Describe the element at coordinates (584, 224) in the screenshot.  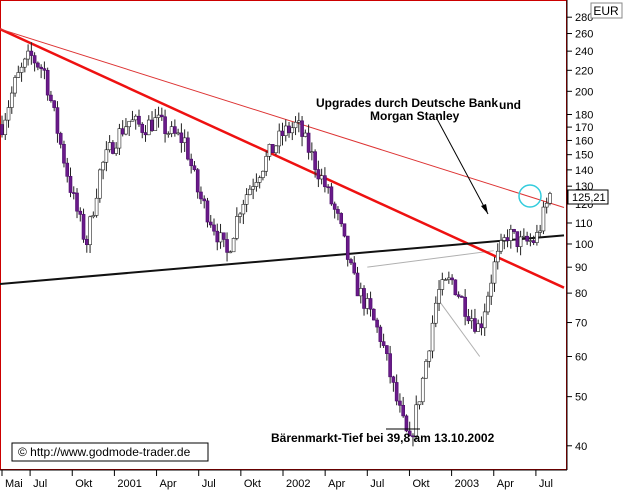
I see `y-tick-label: 110` at that location.